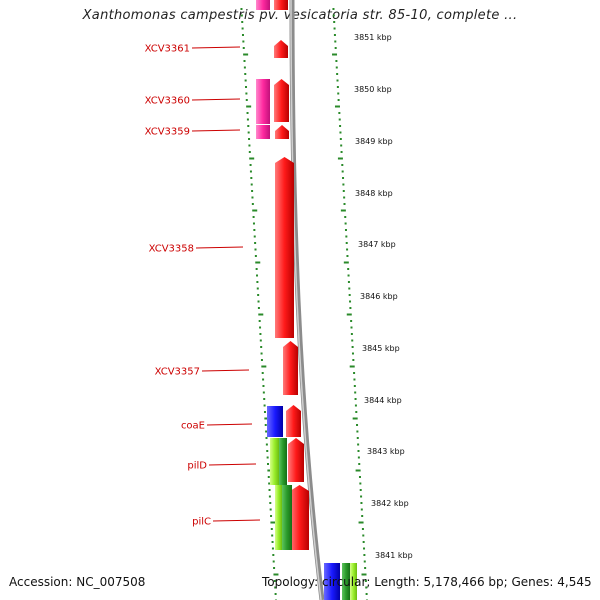 This screenshot has width=600, height=600. What do you see at coordinates (299, 517) in the screenshot?
I see `gene-pilc` at bounding box center [299, 517].